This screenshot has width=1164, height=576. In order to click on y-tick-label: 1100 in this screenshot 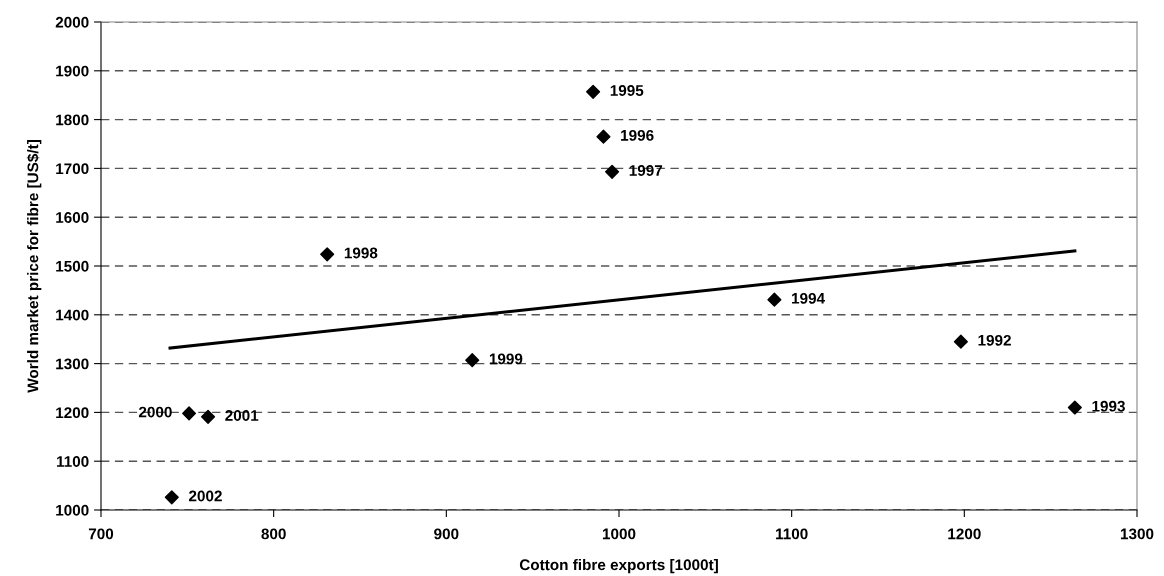, I will do `click(73, 461)`.